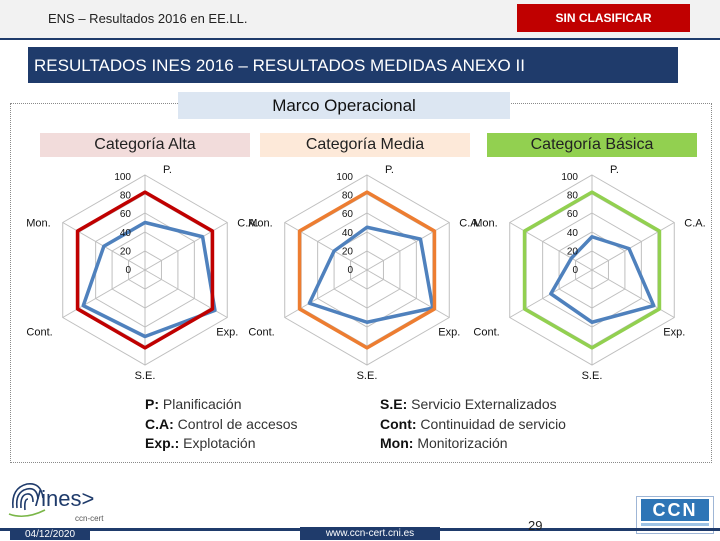  What do you see at coordinates (145, 145) in the screenshot?
I see `category-alta-label: Categoría Alta` at bounding box center [145, 145].